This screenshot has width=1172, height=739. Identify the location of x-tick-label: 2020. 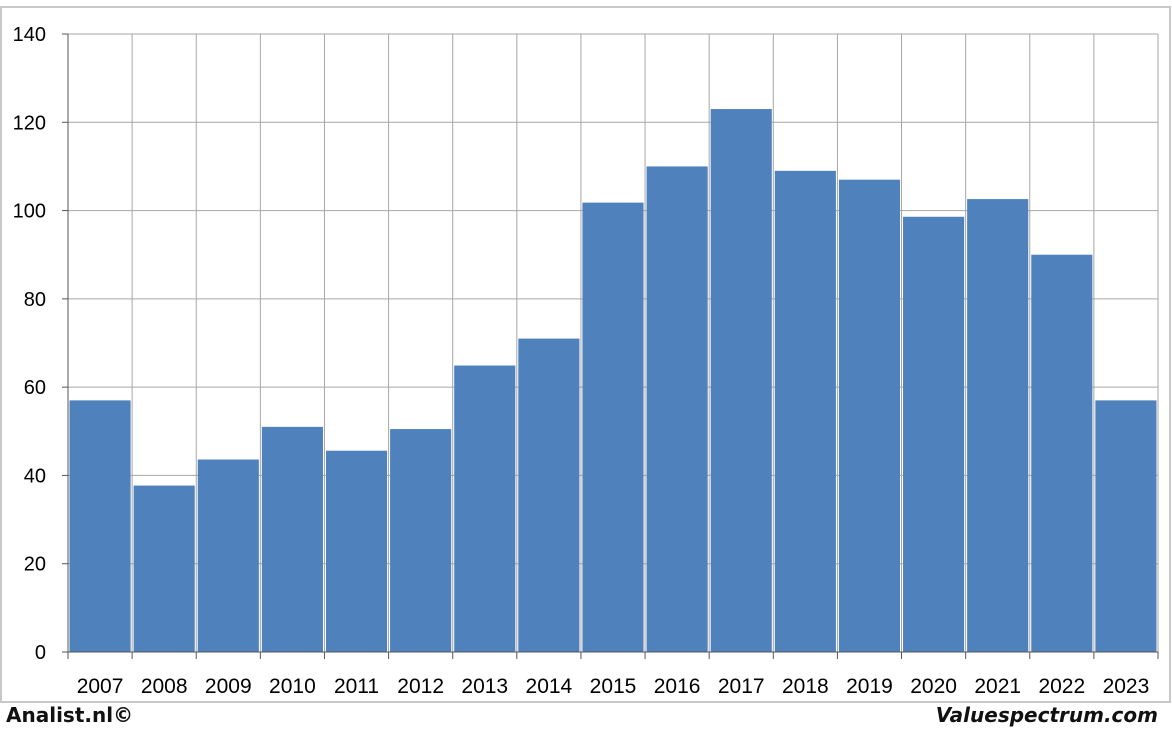
(933, 686).